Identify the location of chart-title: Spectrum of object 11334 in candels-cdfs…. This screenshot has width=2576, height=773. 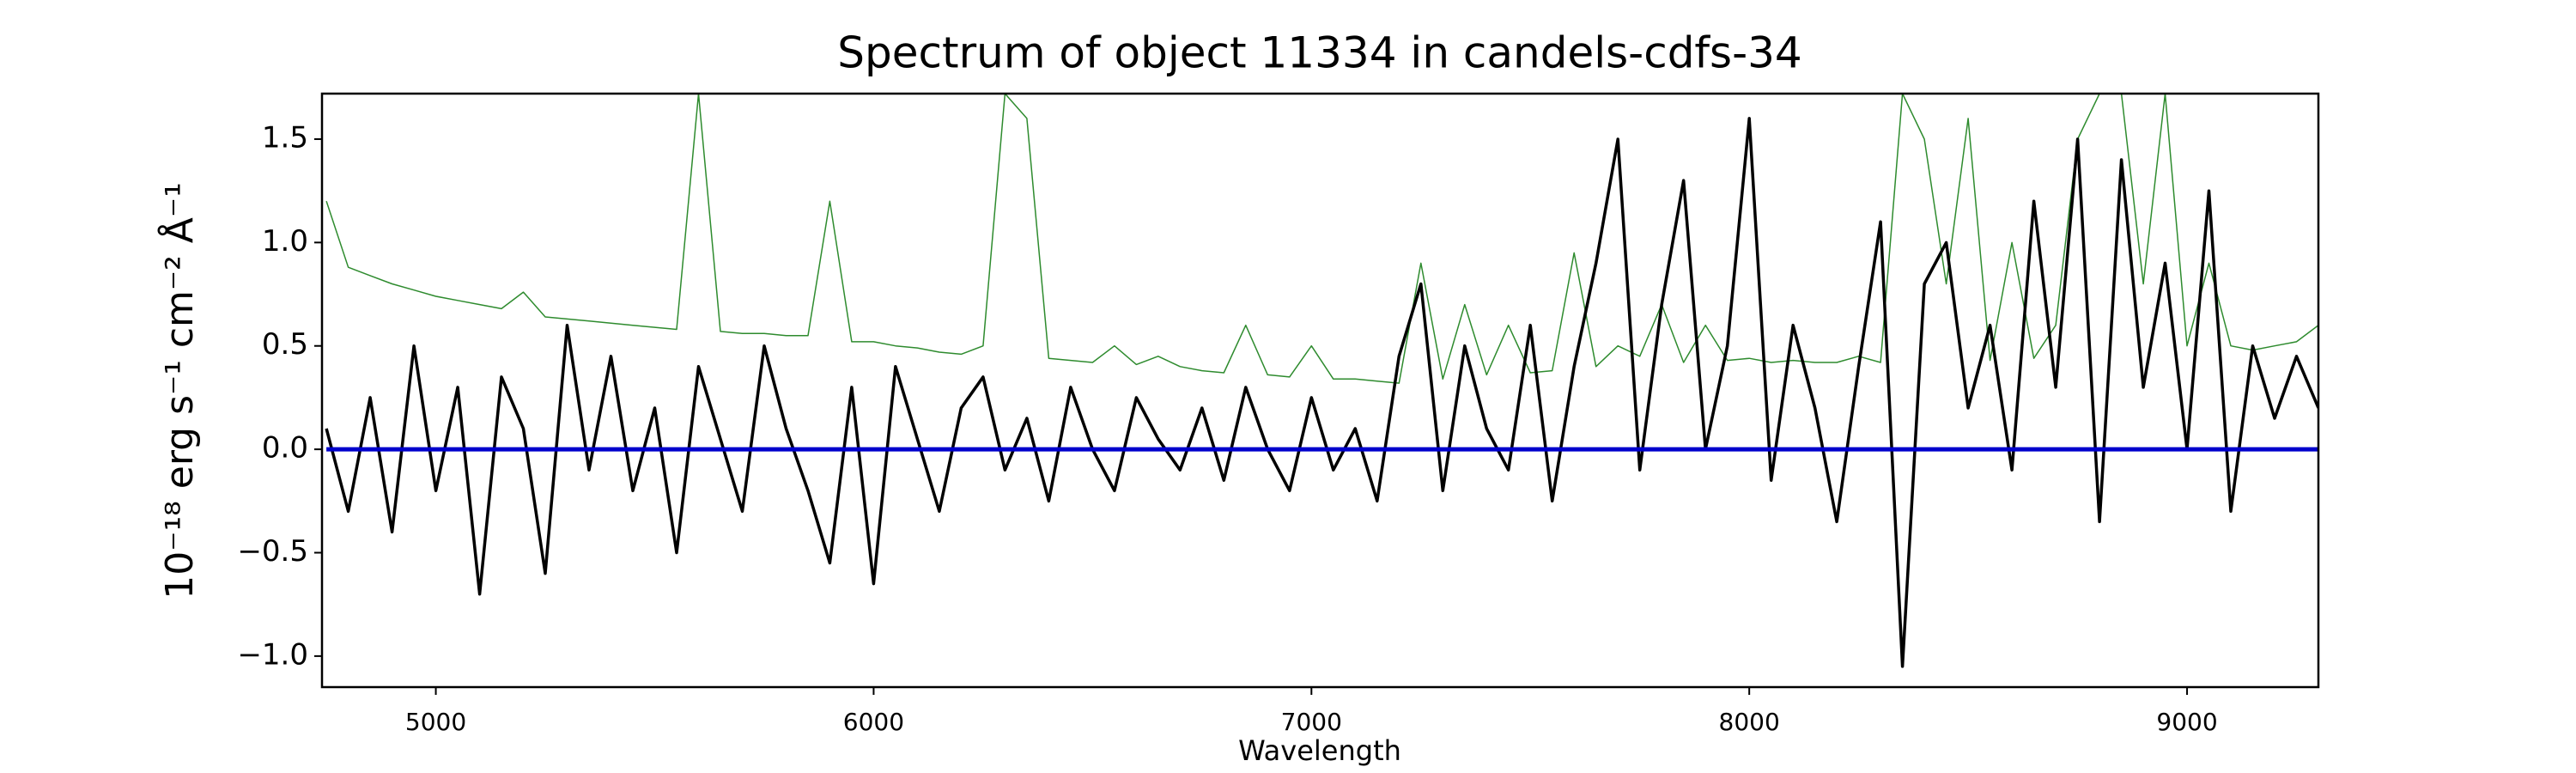
(1319, 53).